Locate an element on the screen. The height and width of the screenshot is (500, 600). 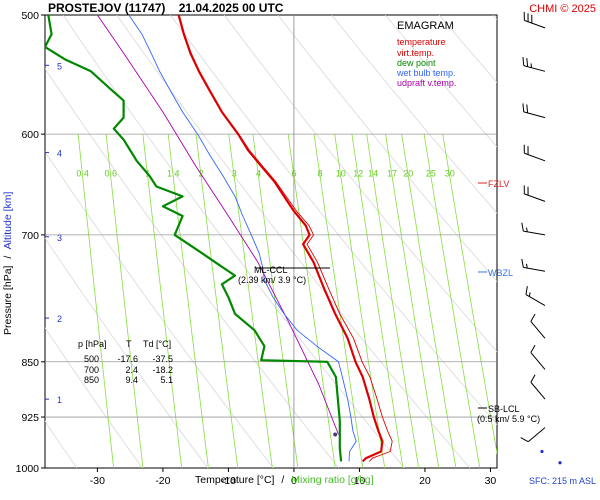
table-row-850-td: 5.1 is located at coordinates (166, 380).